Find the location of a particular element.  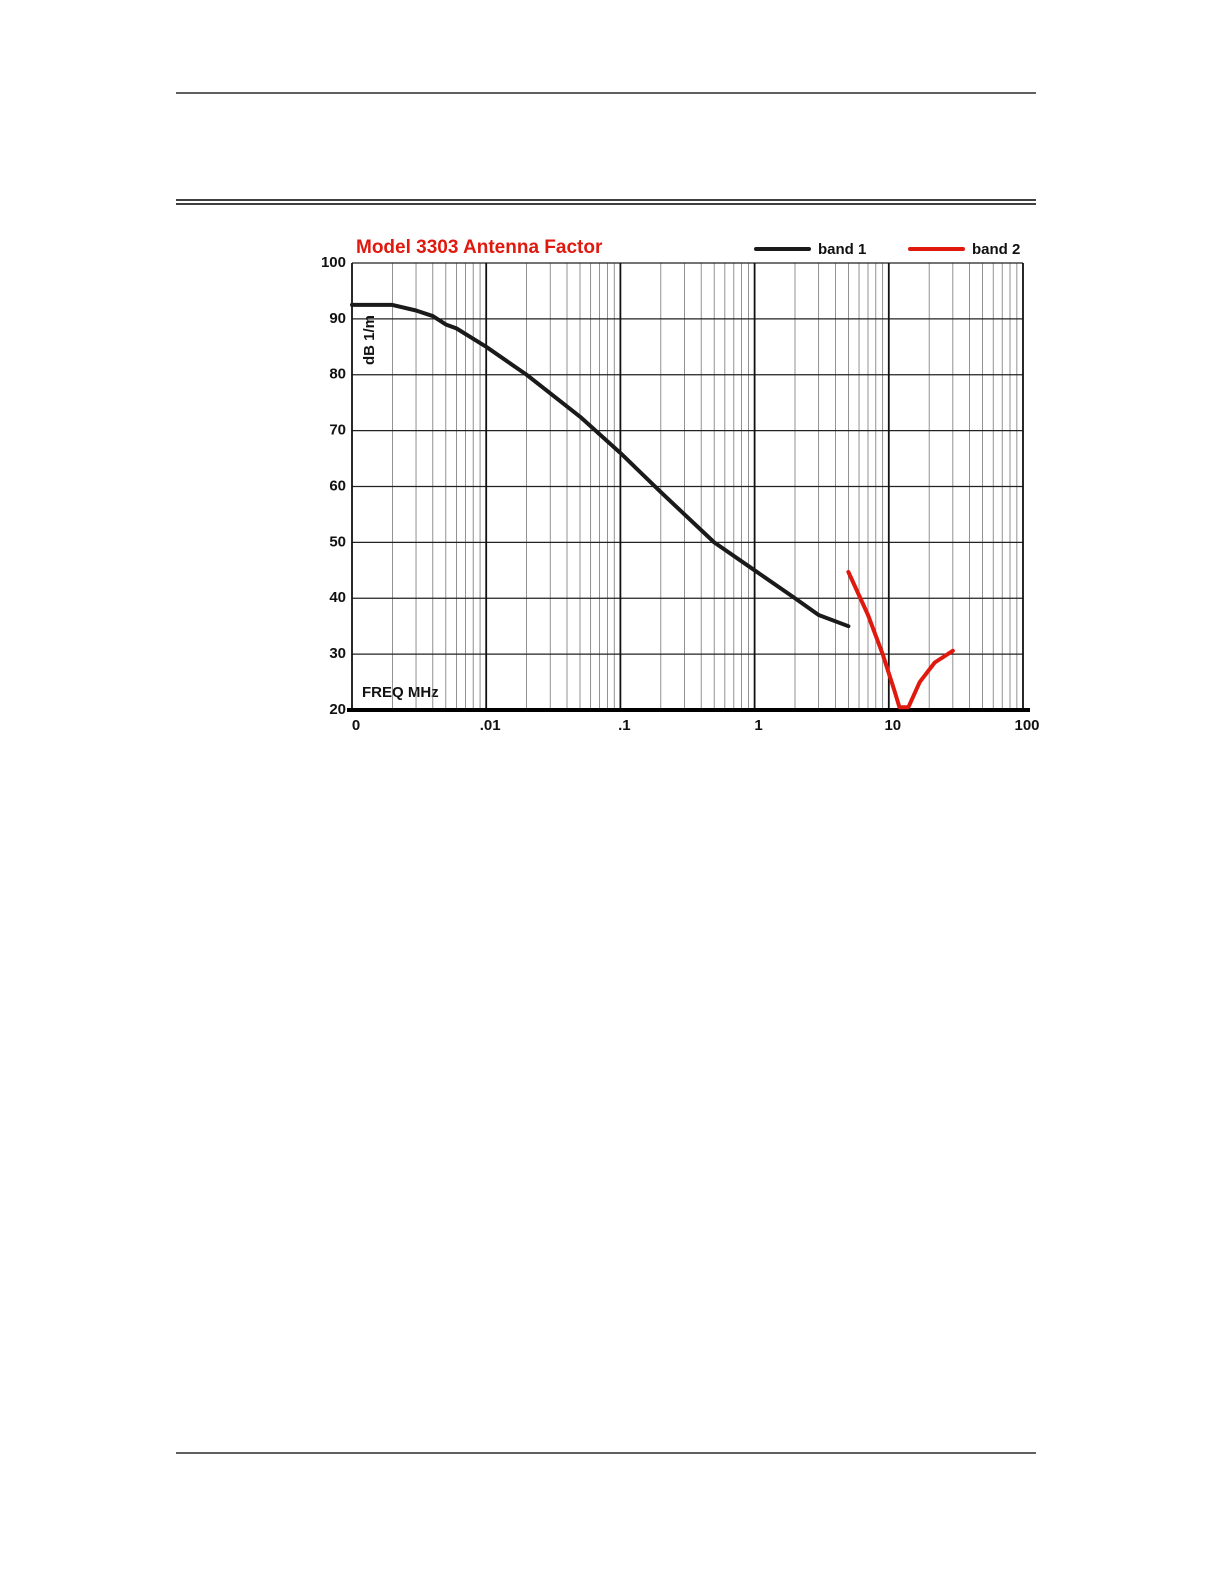

x-tick-label: 1 is located at coordinates (758, 725).